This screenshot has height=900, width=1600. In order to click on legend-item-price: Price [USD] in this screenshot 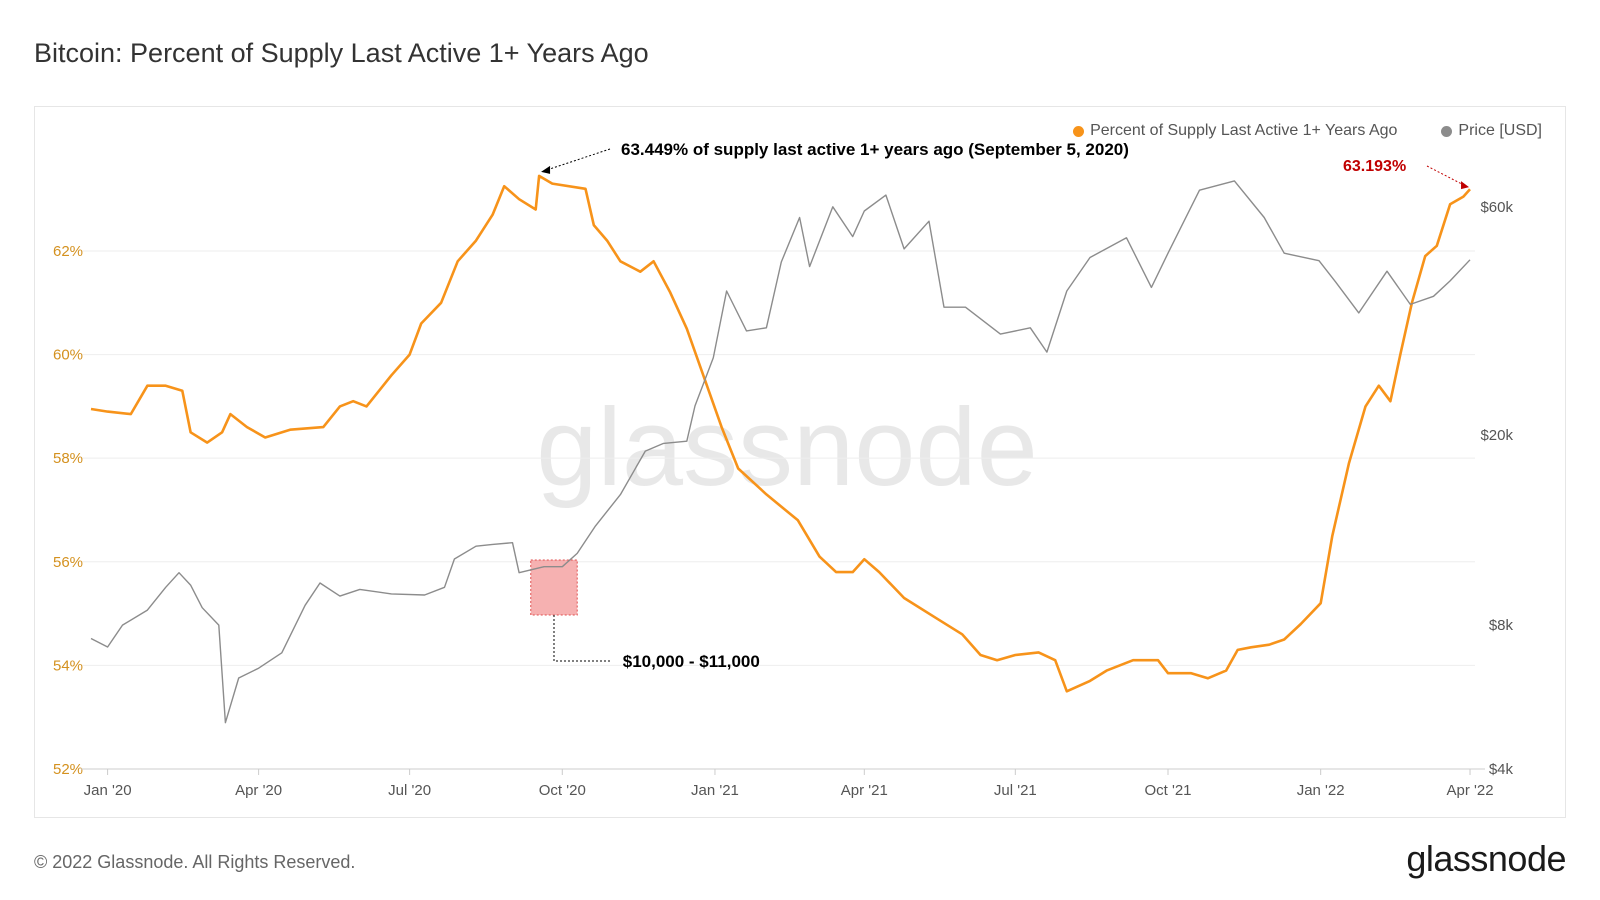, I will do `click(1491, 131)`.